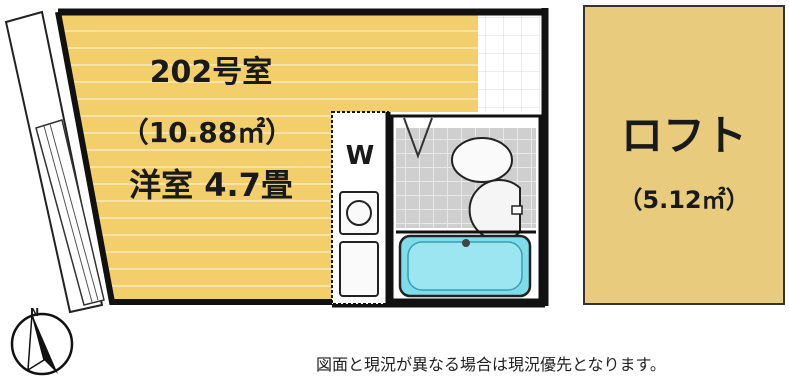  I want to click on room-type-size: 洋室 4.7畳, so click(211, 185).